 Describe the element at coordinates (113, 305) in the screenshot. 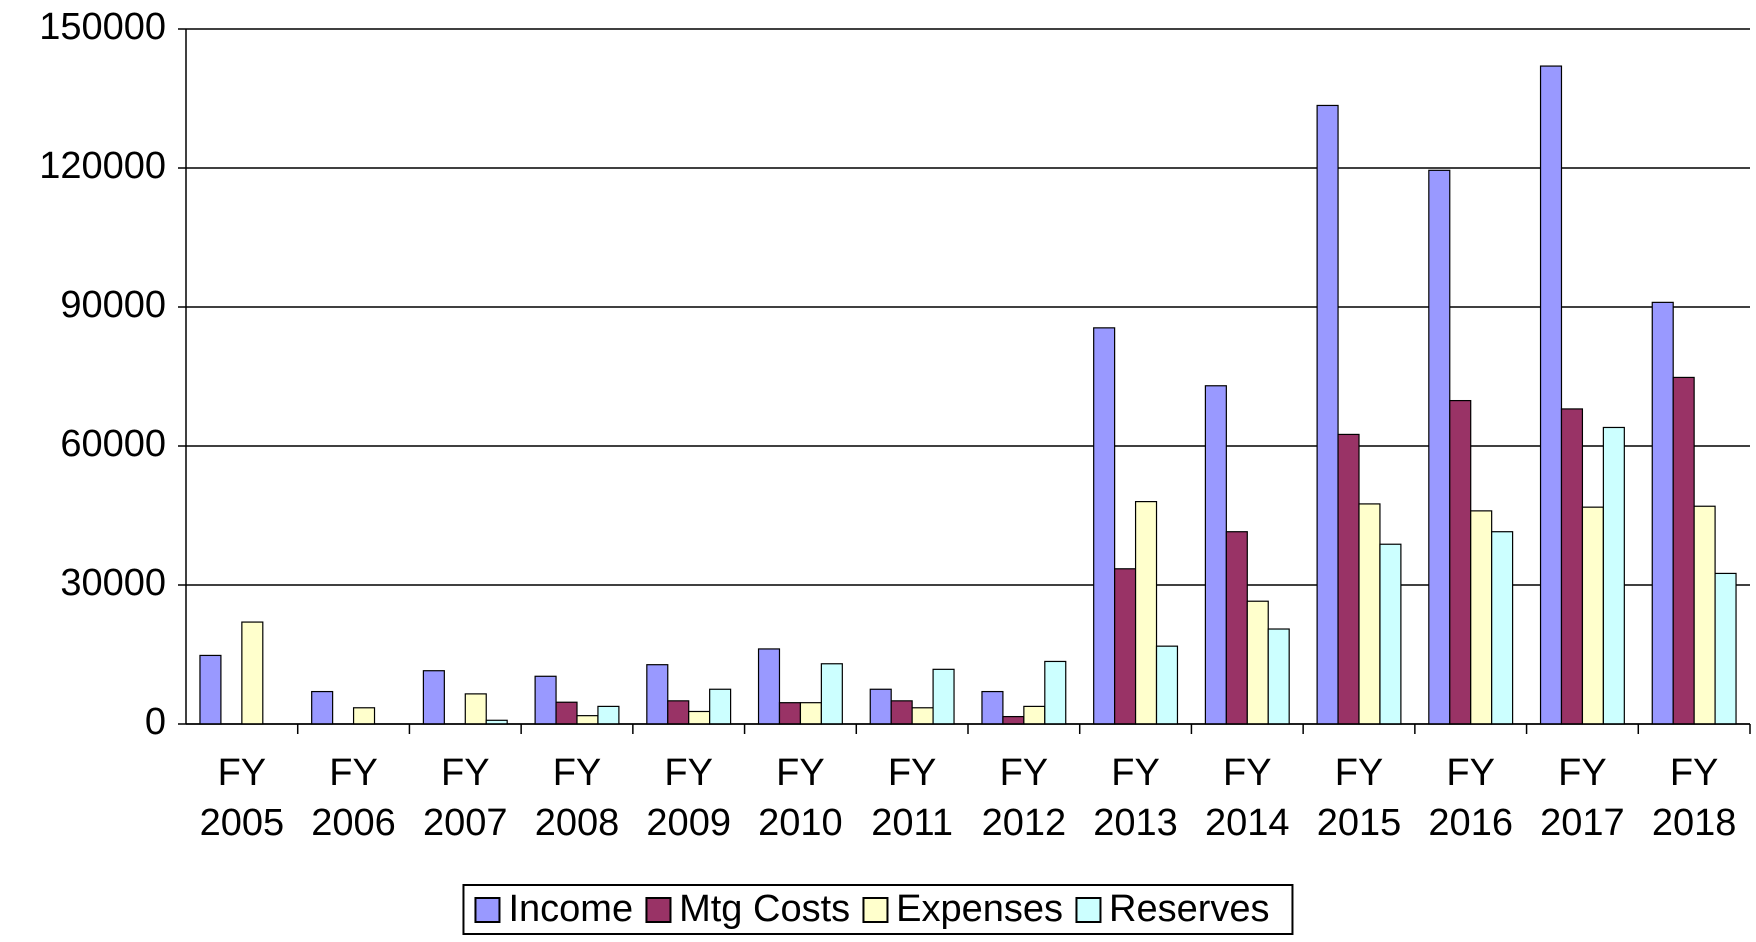

I see `y-tick-label: 90000` at that location.